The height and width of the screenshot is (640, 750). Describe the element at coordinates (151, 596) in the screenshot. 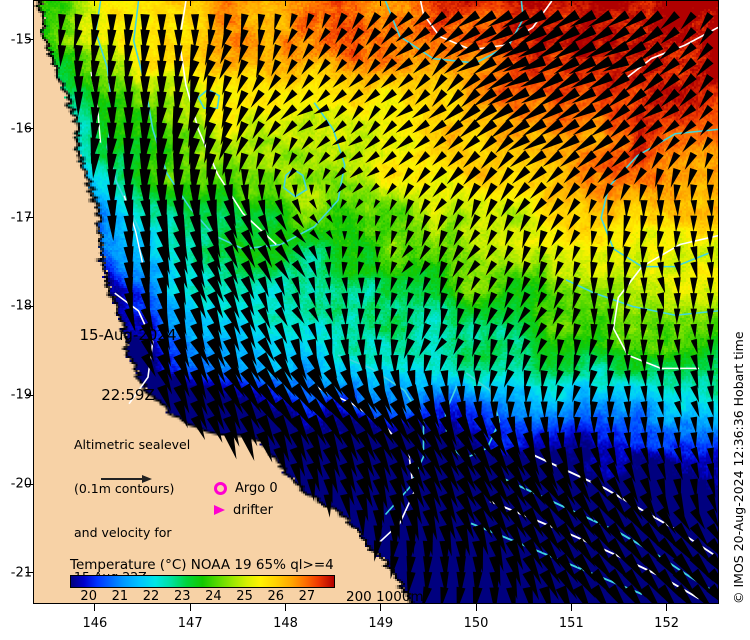

I see `colorbar-tick: 22` at that location.